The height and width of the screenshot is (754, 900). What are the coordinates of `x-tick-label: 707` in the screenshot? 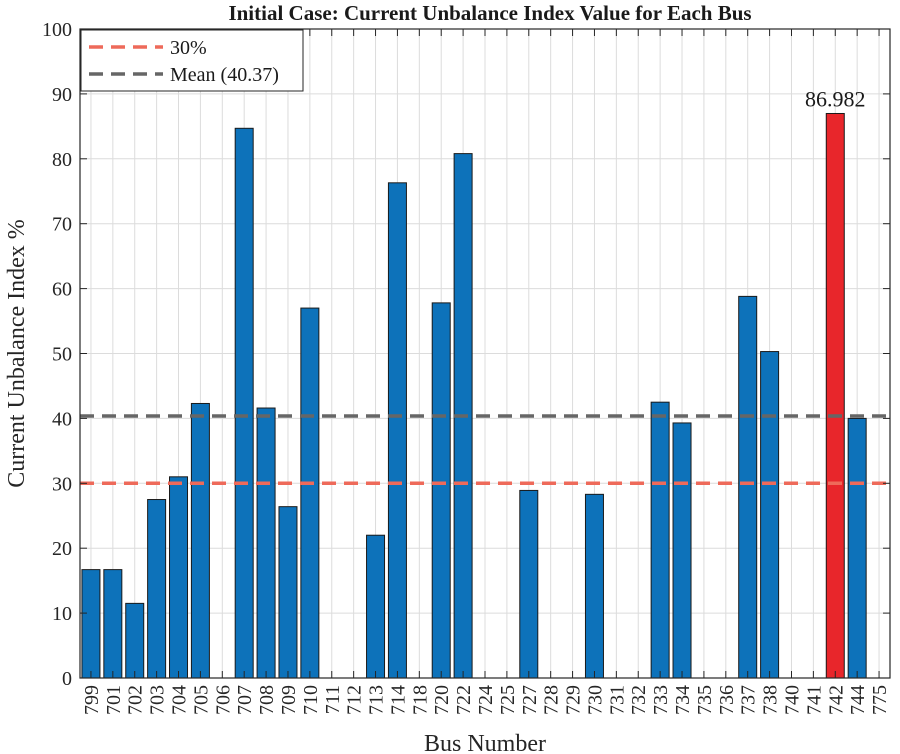 It's located at (245, 700).